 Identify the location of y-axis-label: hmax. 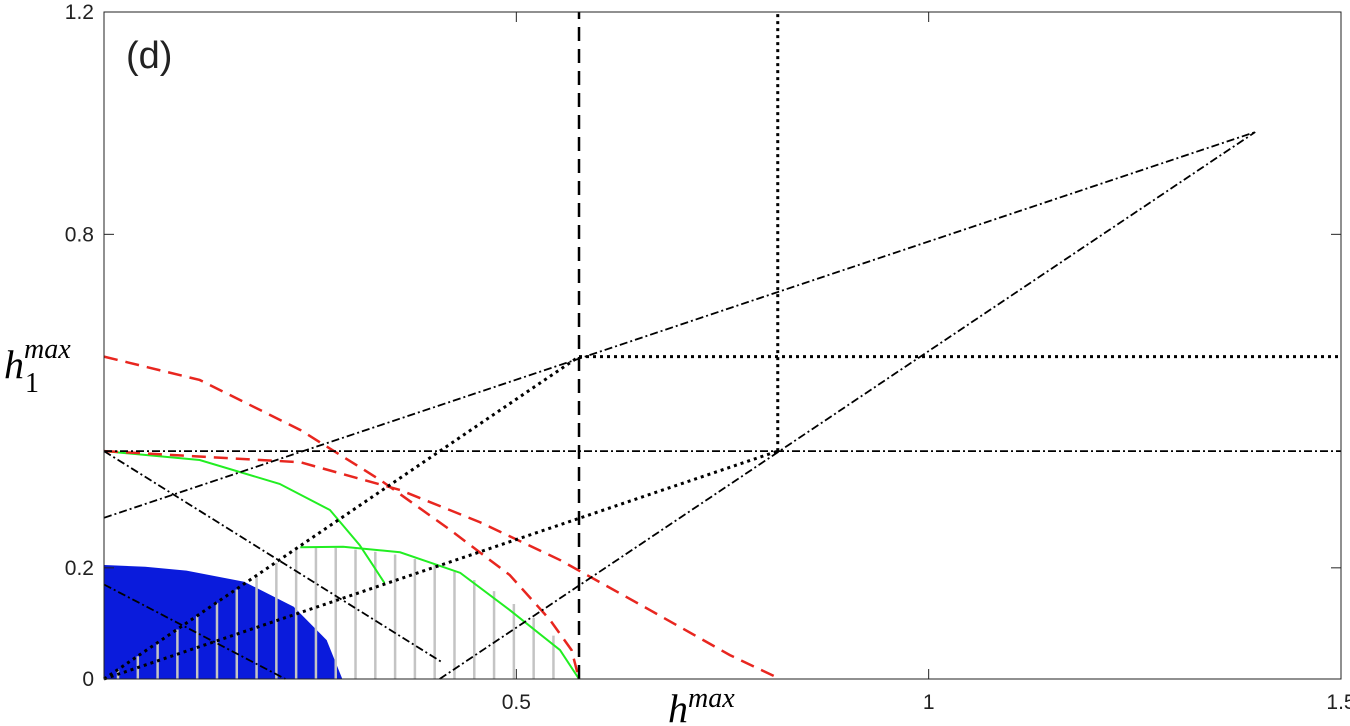
(37, 360).